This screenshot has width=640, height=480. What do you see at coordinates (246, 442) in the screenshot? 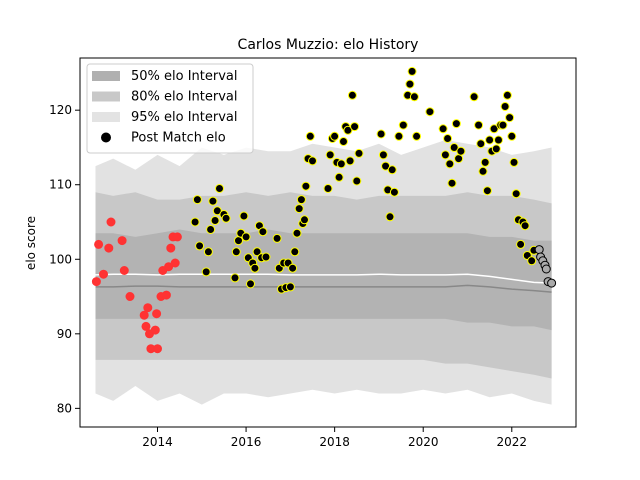
I see `x-tick-label: 2016` at bounding box center [246, 442].